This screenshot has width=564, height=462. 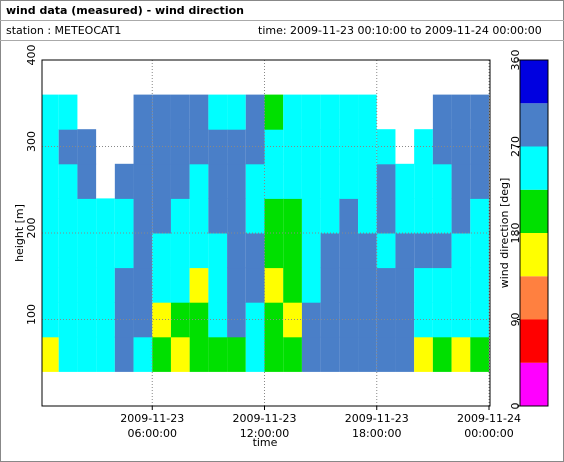 What do you see at coordinates (264, 433) in the screenshot?
I see `x-tick-label: 12:00:00` at bounding box center [264, 433].